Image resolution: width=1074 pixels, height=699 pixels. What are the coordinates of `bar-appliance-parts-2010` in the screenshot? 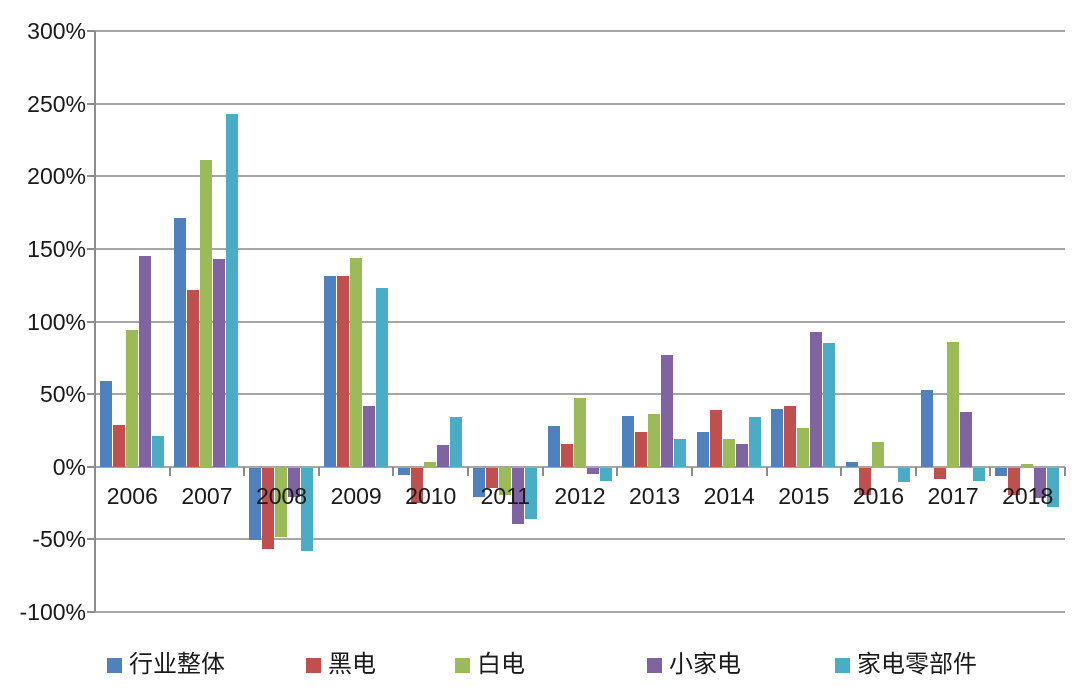 It's located at (456, 442).